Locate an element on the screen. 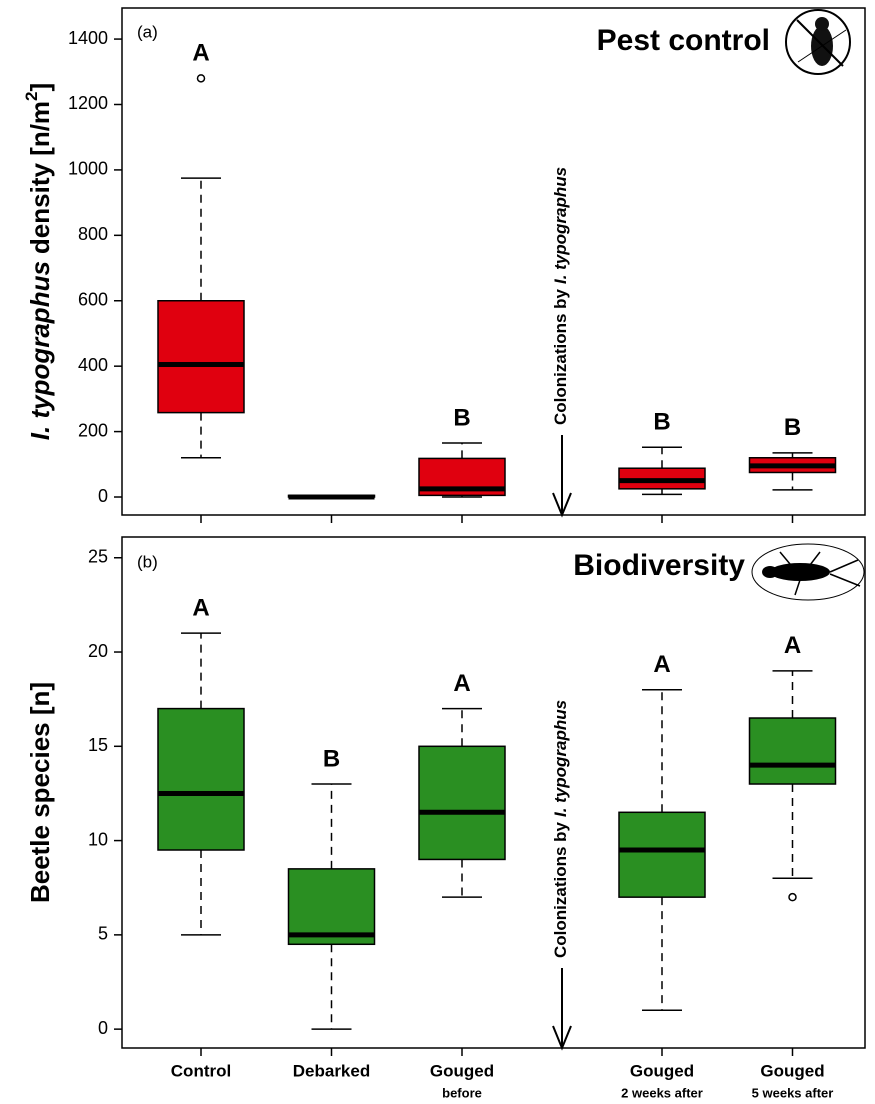 The image size is (875, 1104). x-tick-sublabel: 5 weeks after is located at coordinates (793, 1092).